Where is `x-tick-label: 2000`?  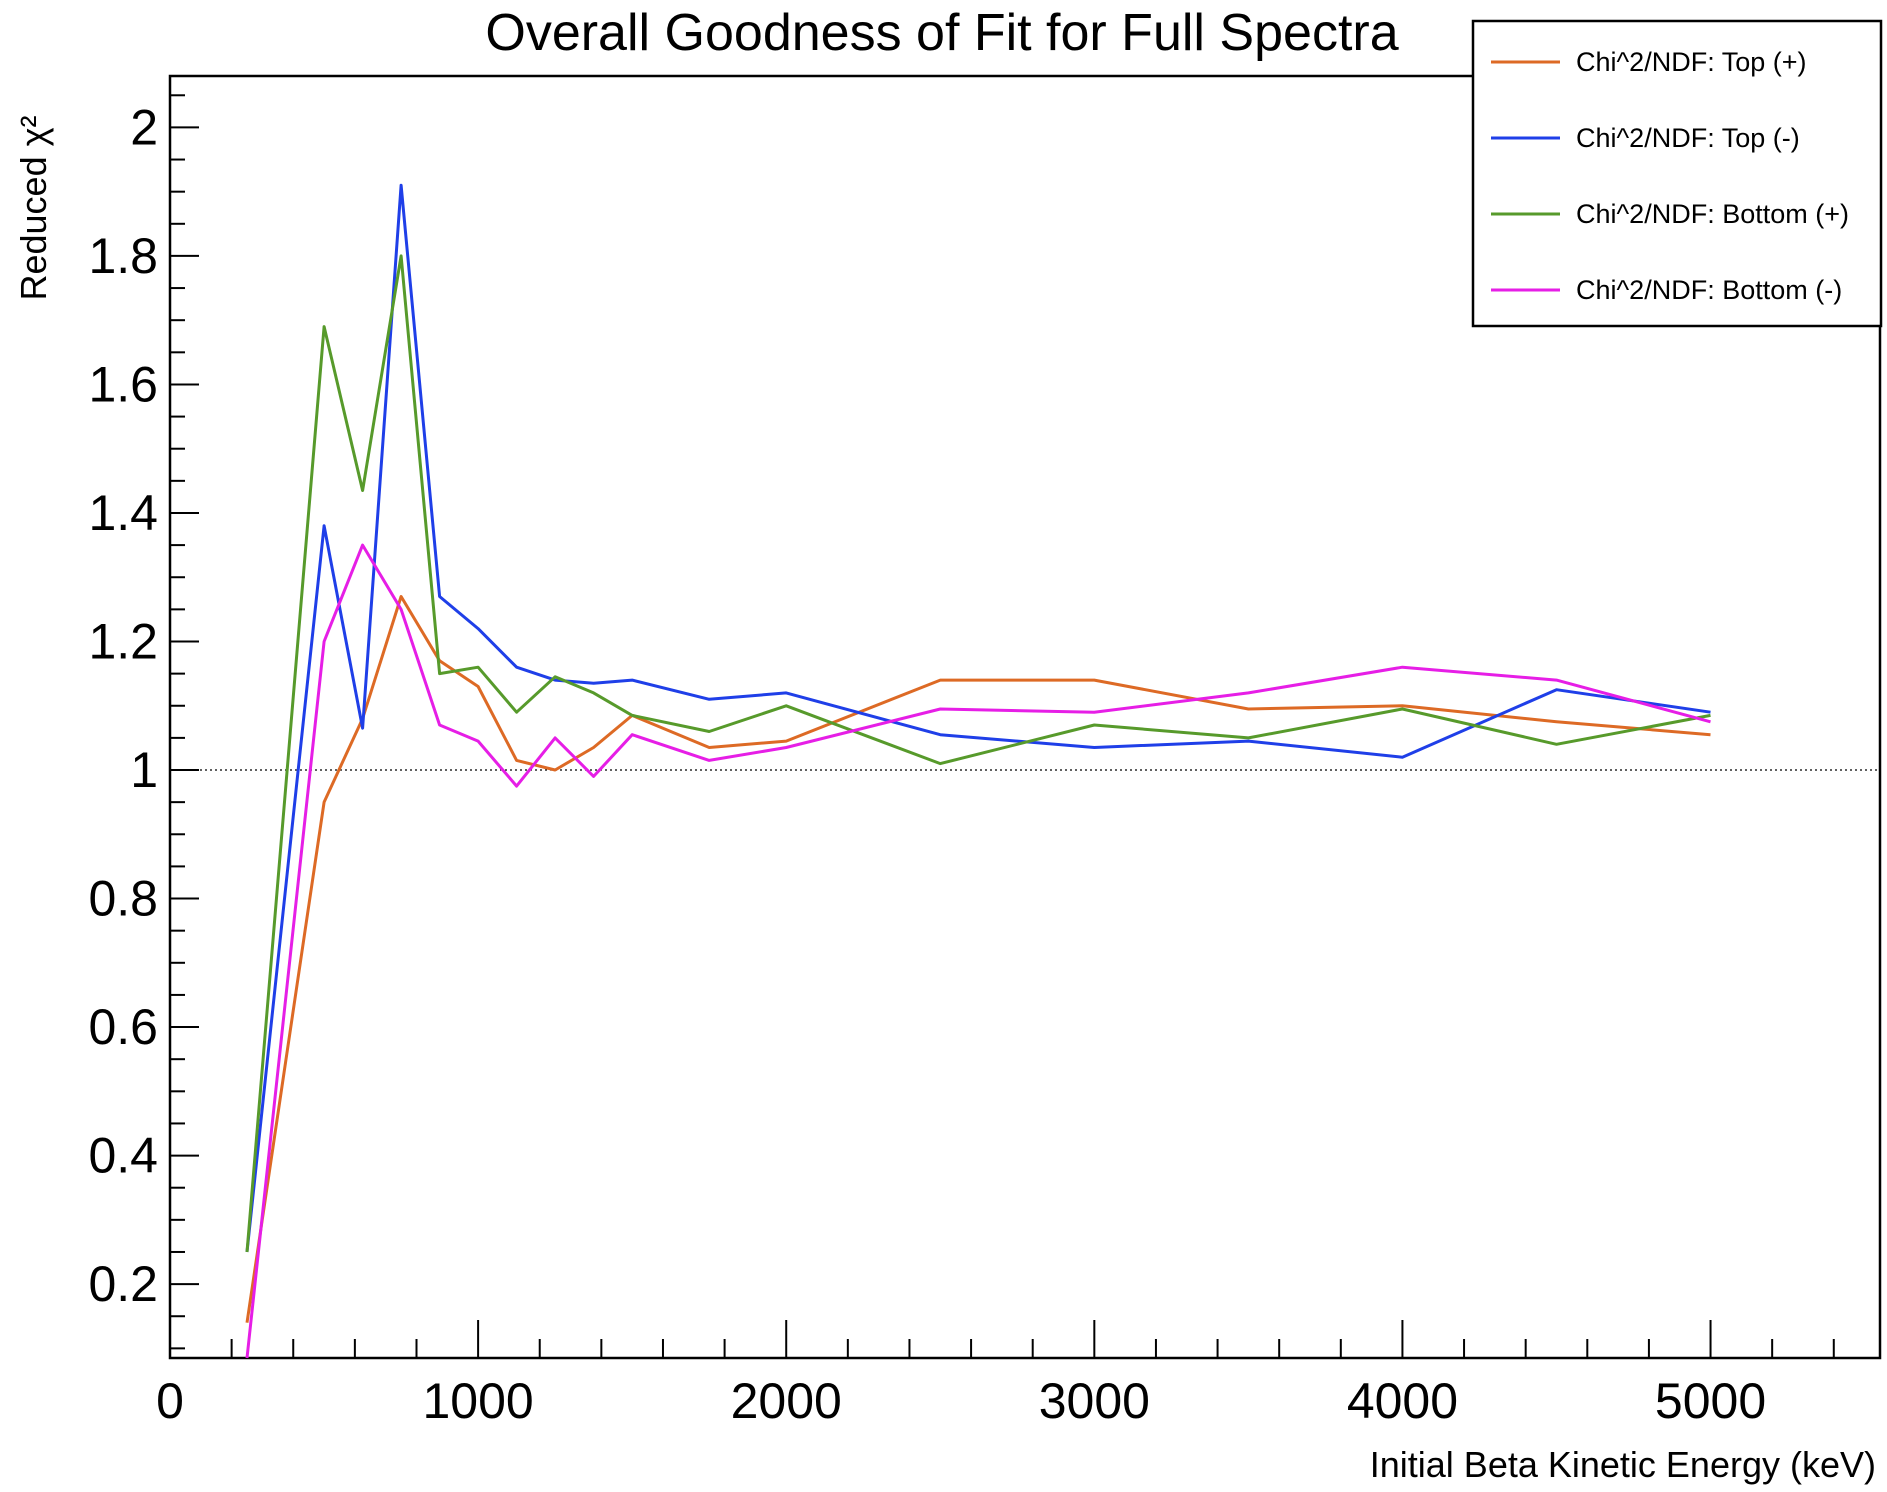 x-tick-label: 2000 is located at coordinates (786, 1401).